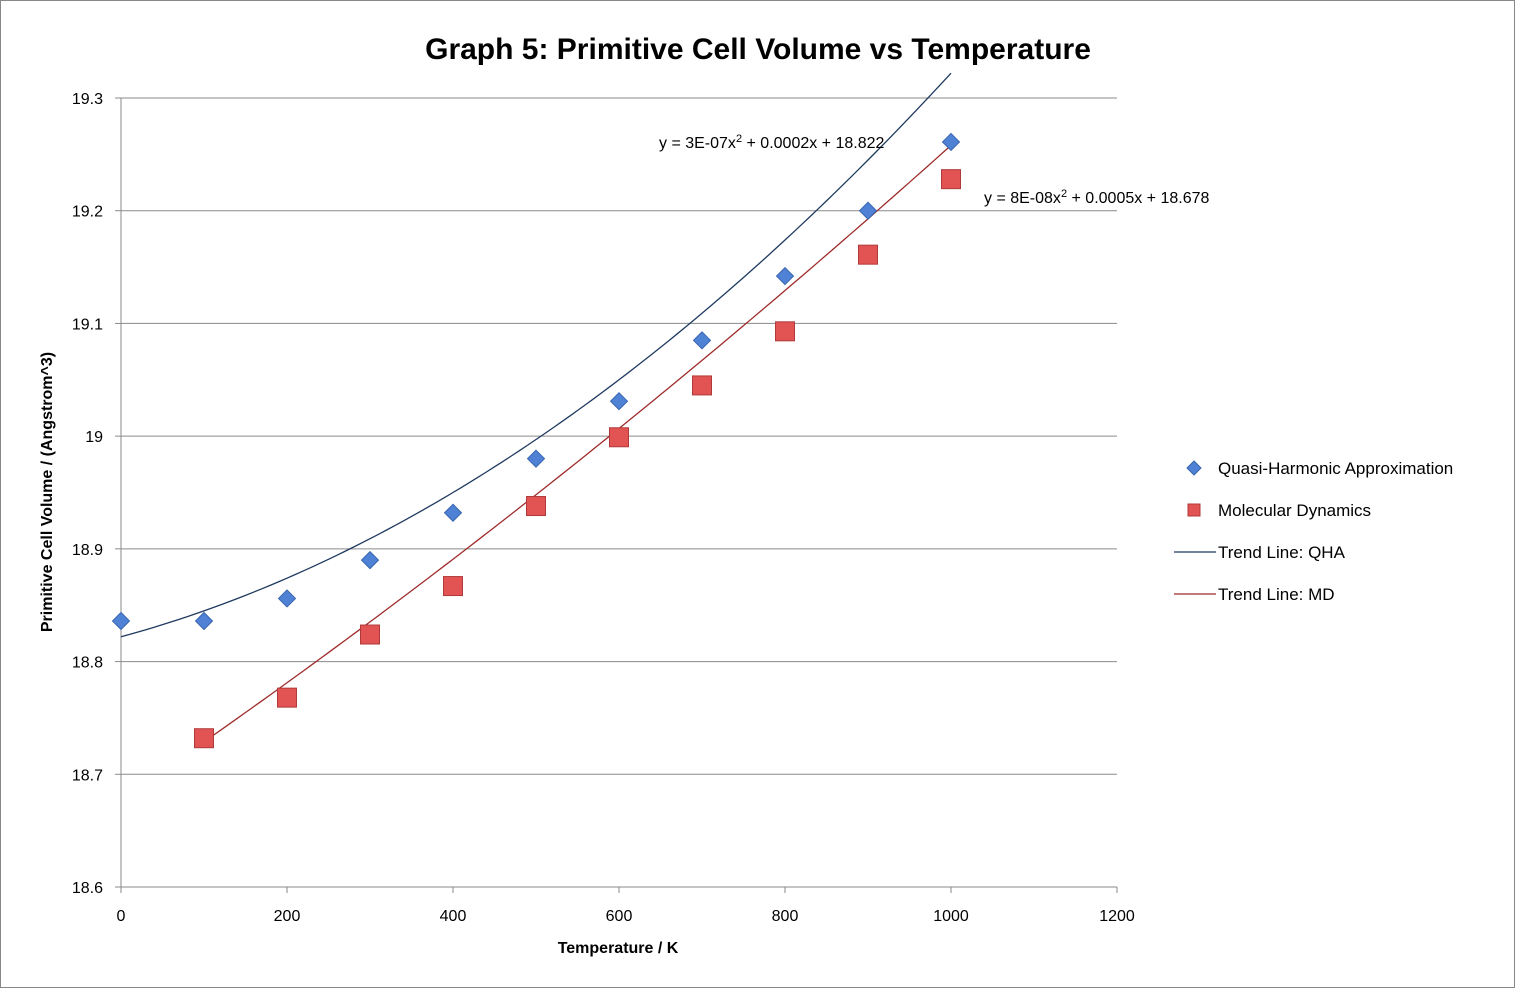 This screenshot has height=989, width=1515. Describe the element at coordinates (1294, 510) in the screenshot. I see `legend-label-md: Molecular Dynamics` at that location.